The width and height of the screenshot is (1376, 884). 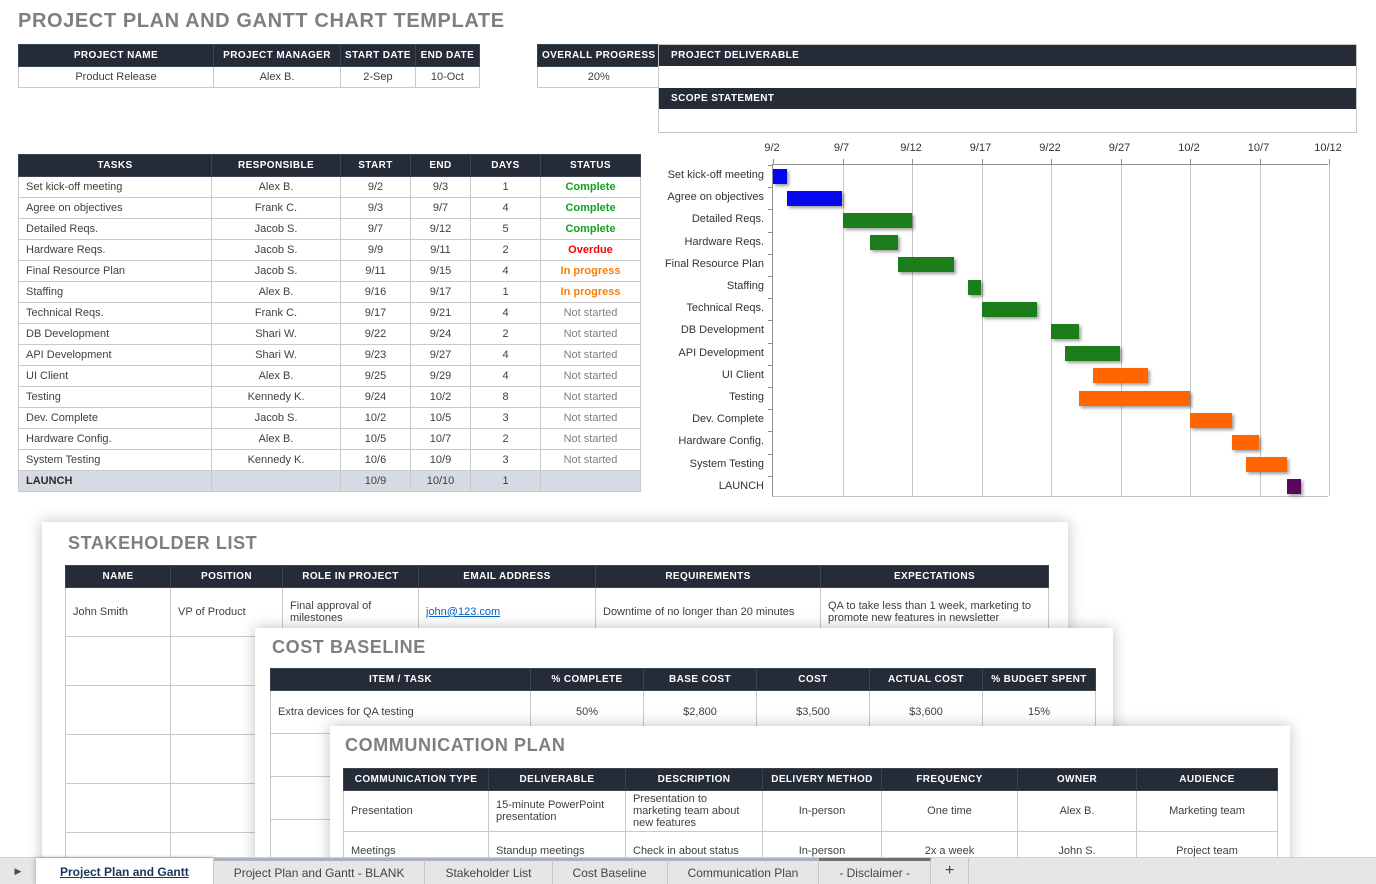 I want to click on cell: 9/3, so click(x=440, y=187).